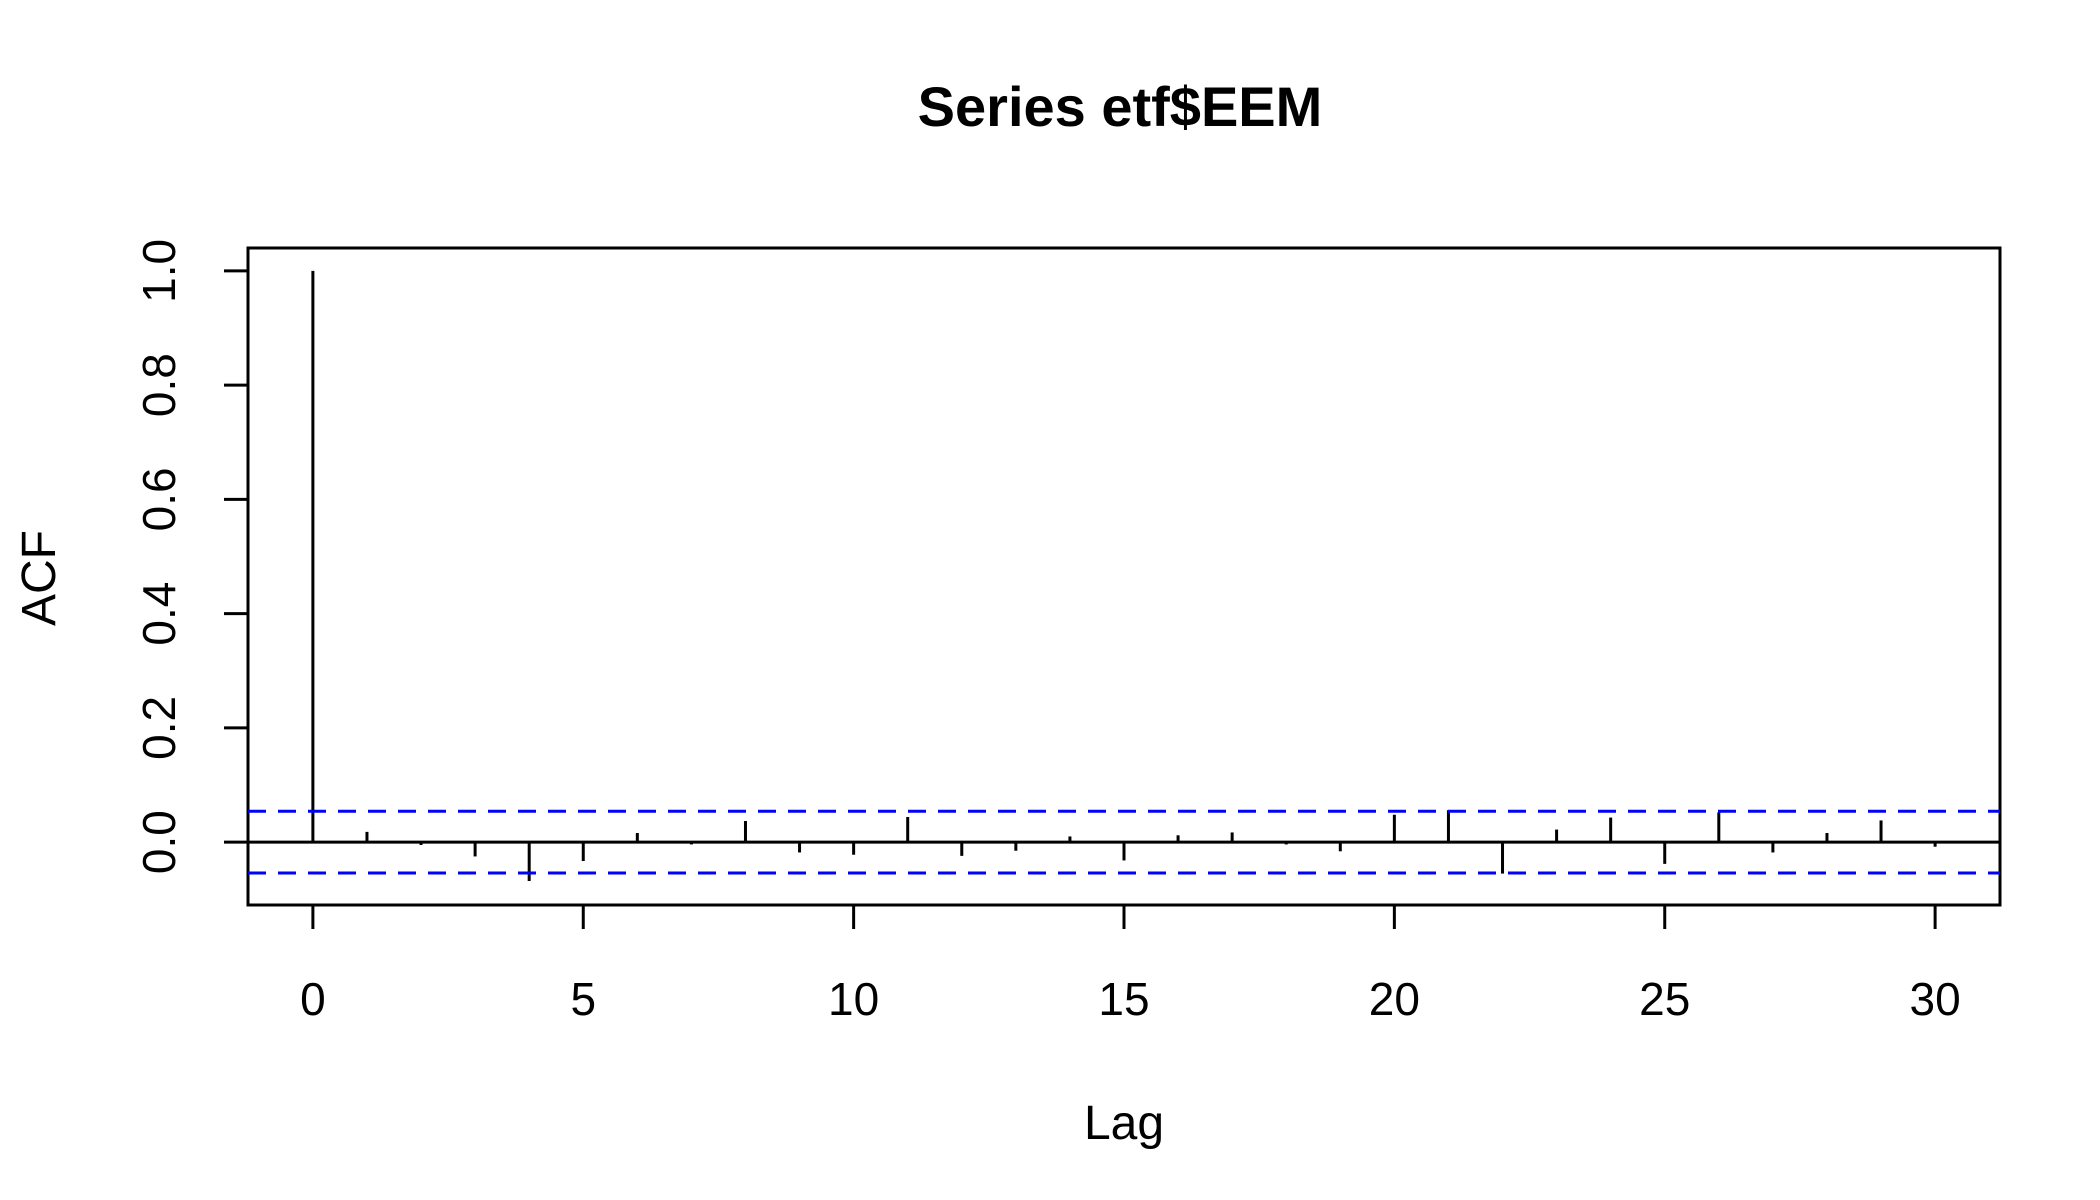 The image size is (2100, 1200). What do you see at coordinates (1123, 999) in the screenshot?
I see `x-tick-label: 15` at bounding box center [1123, 999].